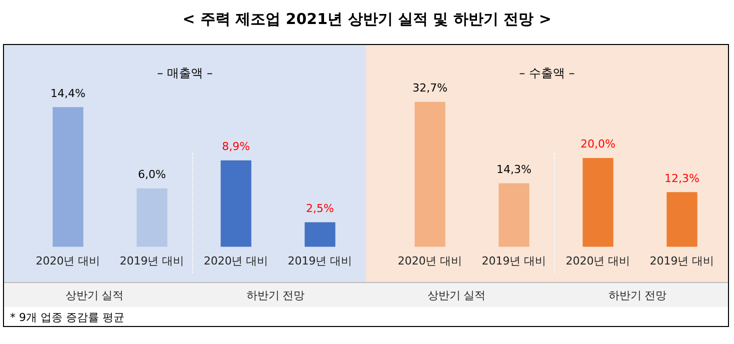 This screenshot has height=344, width=734. I want to click on data-label: 6,0%, so click(152, 175).